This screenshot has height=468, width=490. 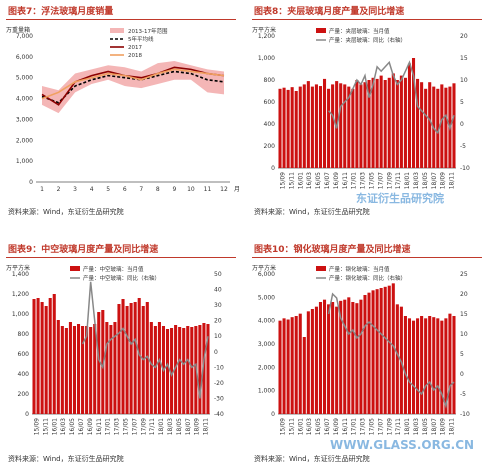 I want to click on legend-label: 产量：钢化玻璃：当月值, so click(x=359, y=269).